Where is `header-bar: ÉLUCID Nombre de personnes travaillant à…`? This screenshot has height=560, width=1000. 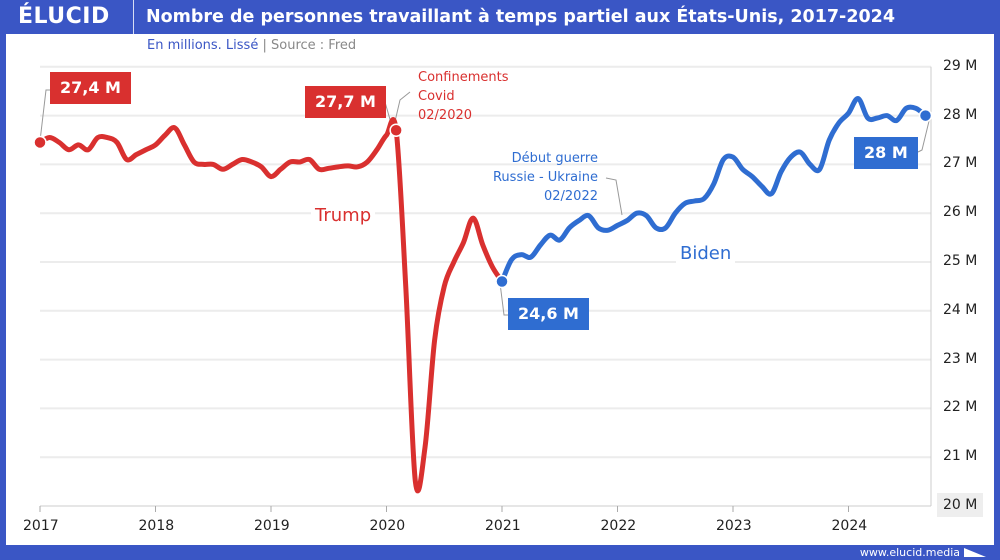
header-bar: ÉLUCID Nombre de personnes travaillant à… is located at coordinates (500, 17).